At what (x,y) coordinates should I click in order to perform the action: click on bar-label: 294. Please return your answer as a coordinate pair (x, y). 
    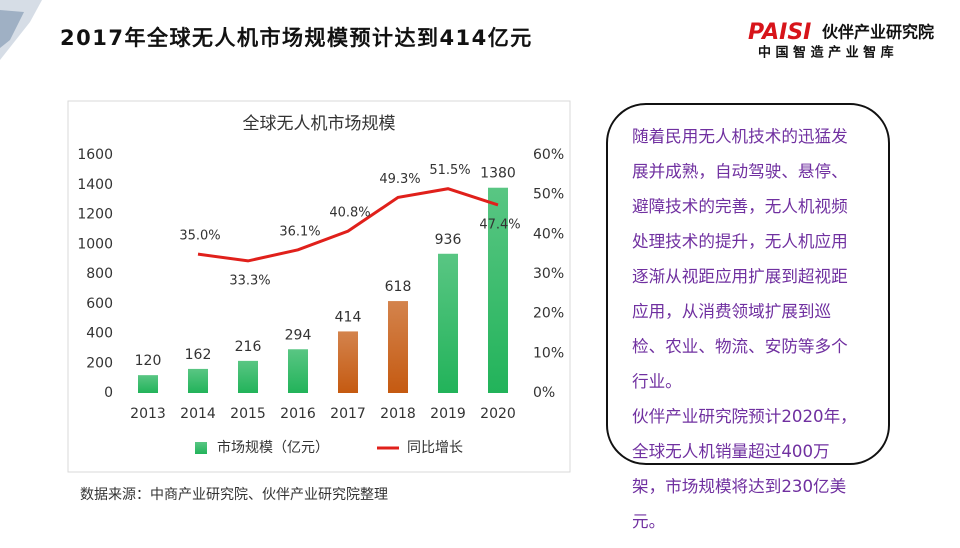
    Looking at the image, I should click on (298, 335).